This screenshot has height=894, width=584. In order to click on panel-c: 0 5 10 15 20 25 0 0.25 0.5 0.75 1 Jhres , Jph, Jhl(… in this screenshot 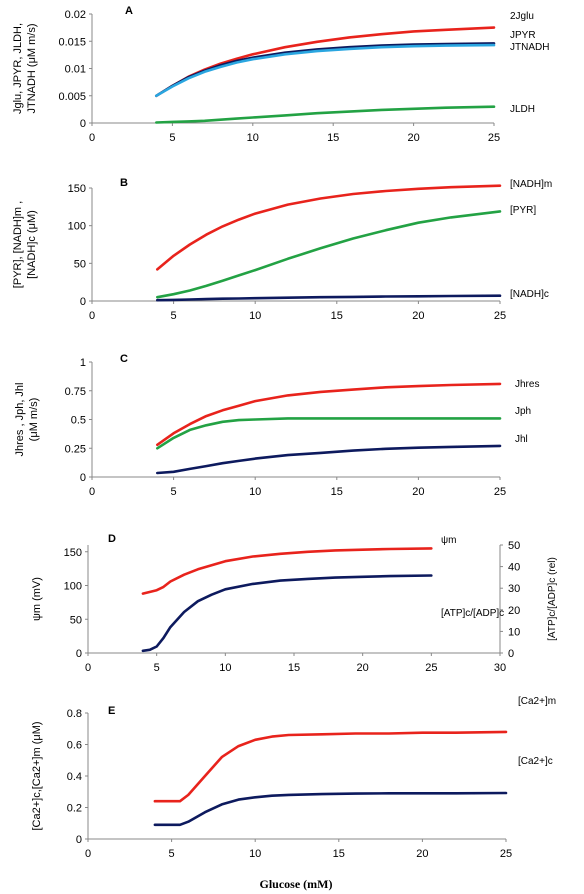, I will do `click(276, 425)`.